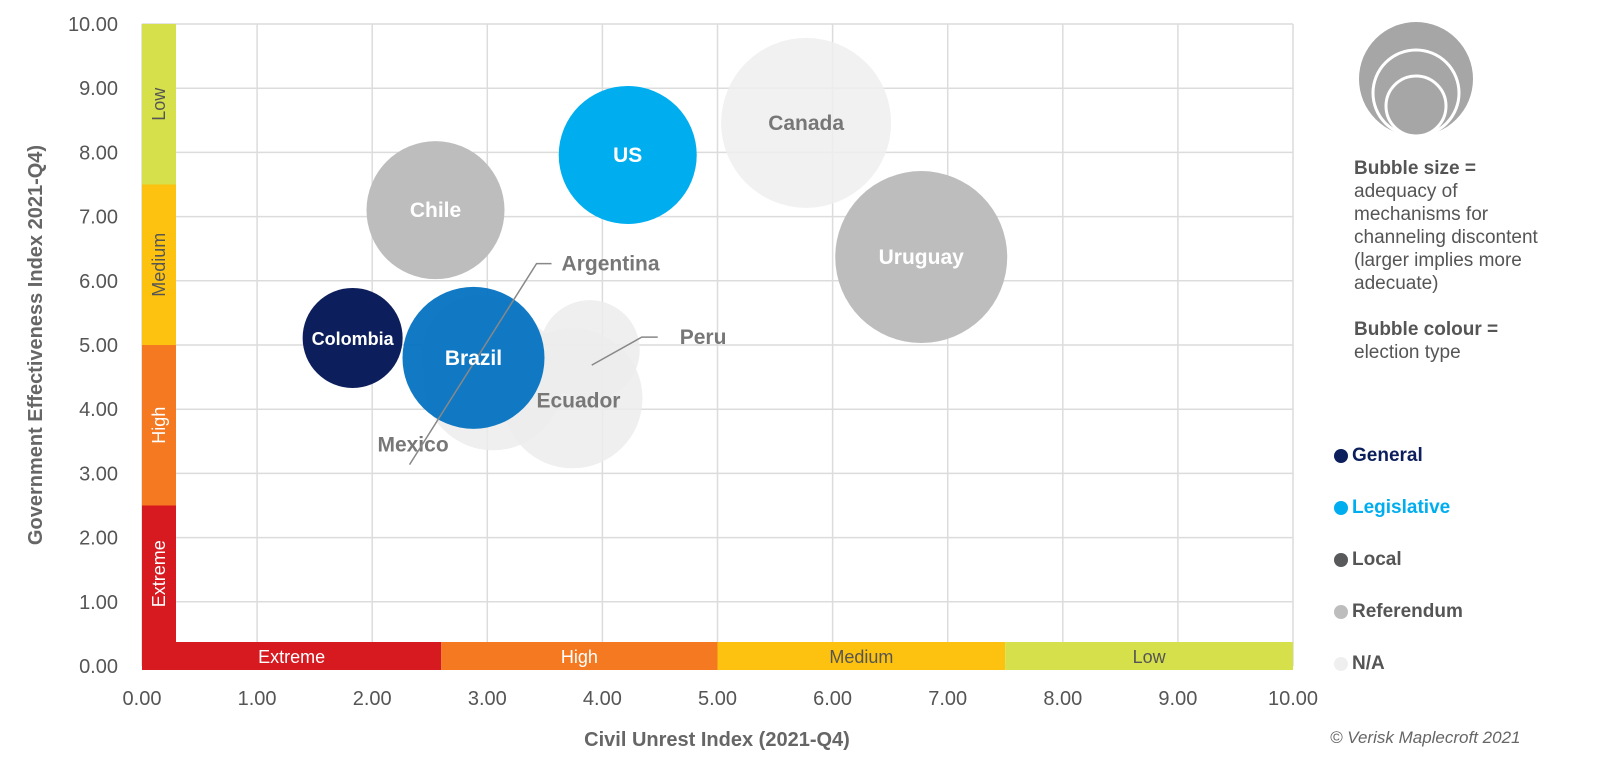 This screenshot has width=1612, height=783. I want to click on bubble-uruguay, so click(921, 257).